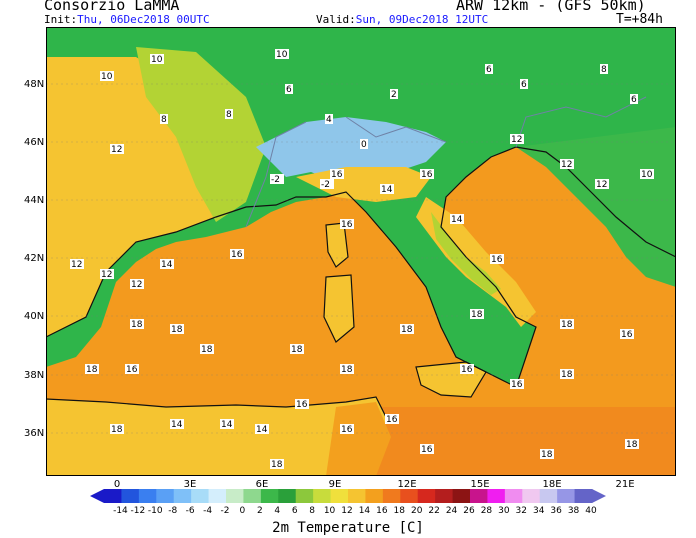 The height and width of the screenshot is (538, 696). Describe the element at coordinates (34, 316) in the screenshot. I see `lat-label: 40N` at that location.